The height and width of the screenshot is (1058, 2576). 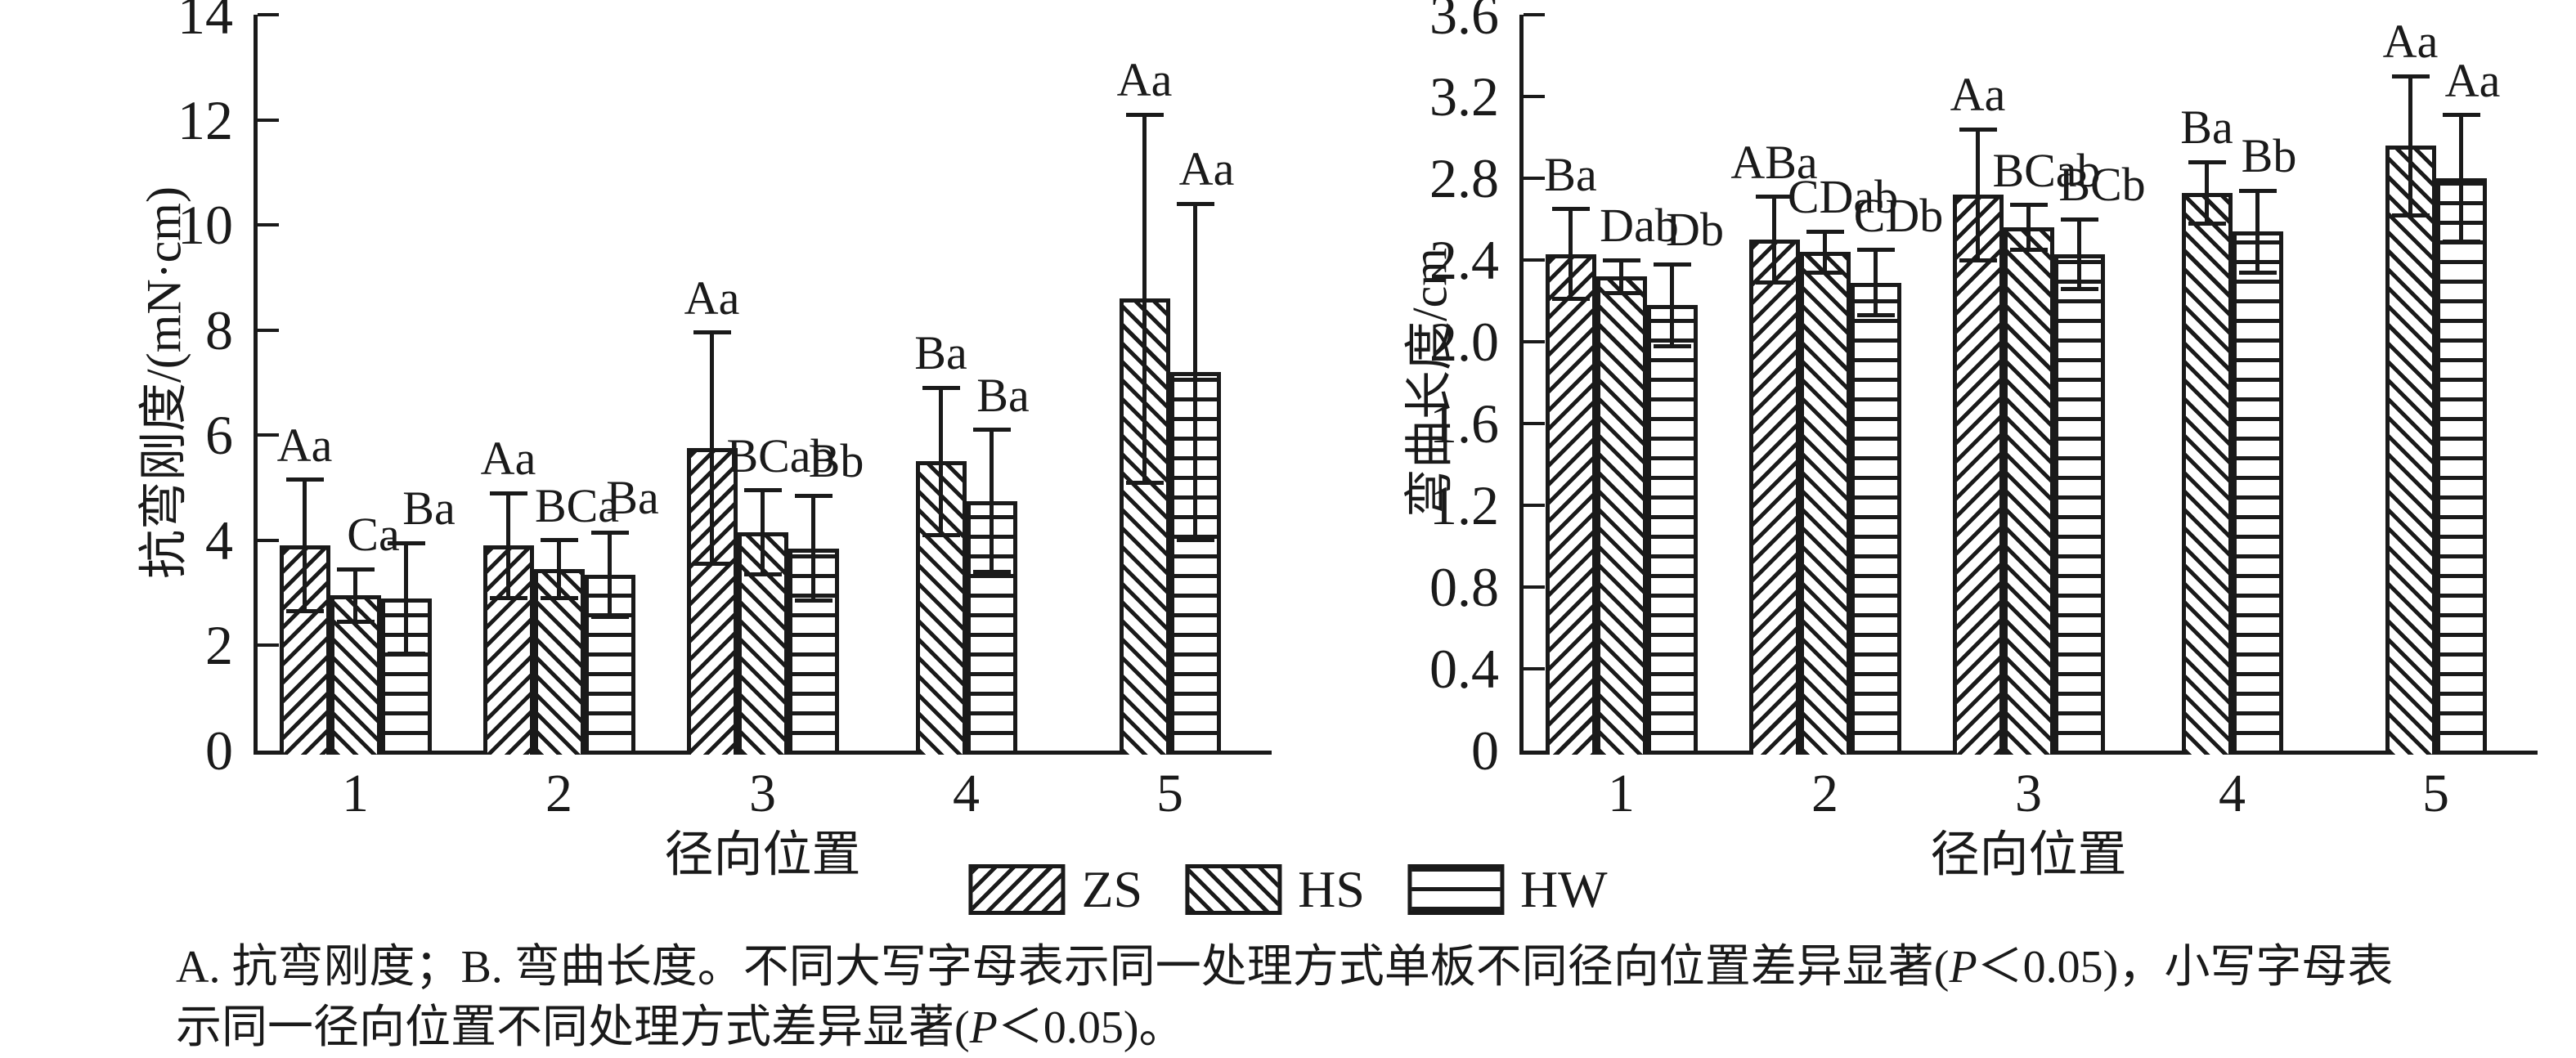 What do you see at coordinates (2029, 793) in the screenshot?
I see `x-tick-label: 3` at bounding box center [2029, 793].